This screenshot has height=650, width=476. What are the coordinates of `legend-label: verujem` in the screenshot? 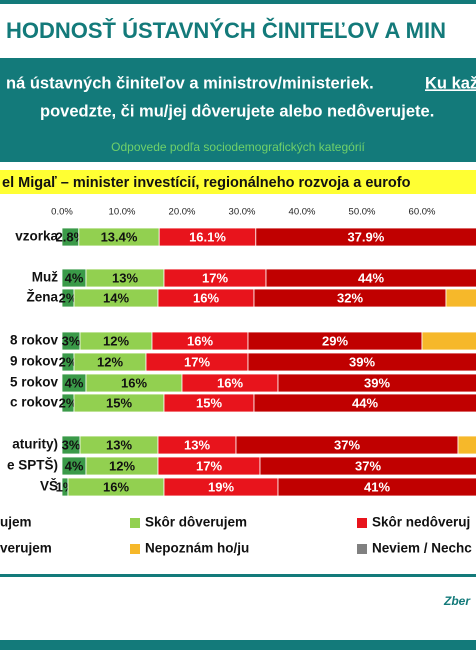 It's located at (26, 548).